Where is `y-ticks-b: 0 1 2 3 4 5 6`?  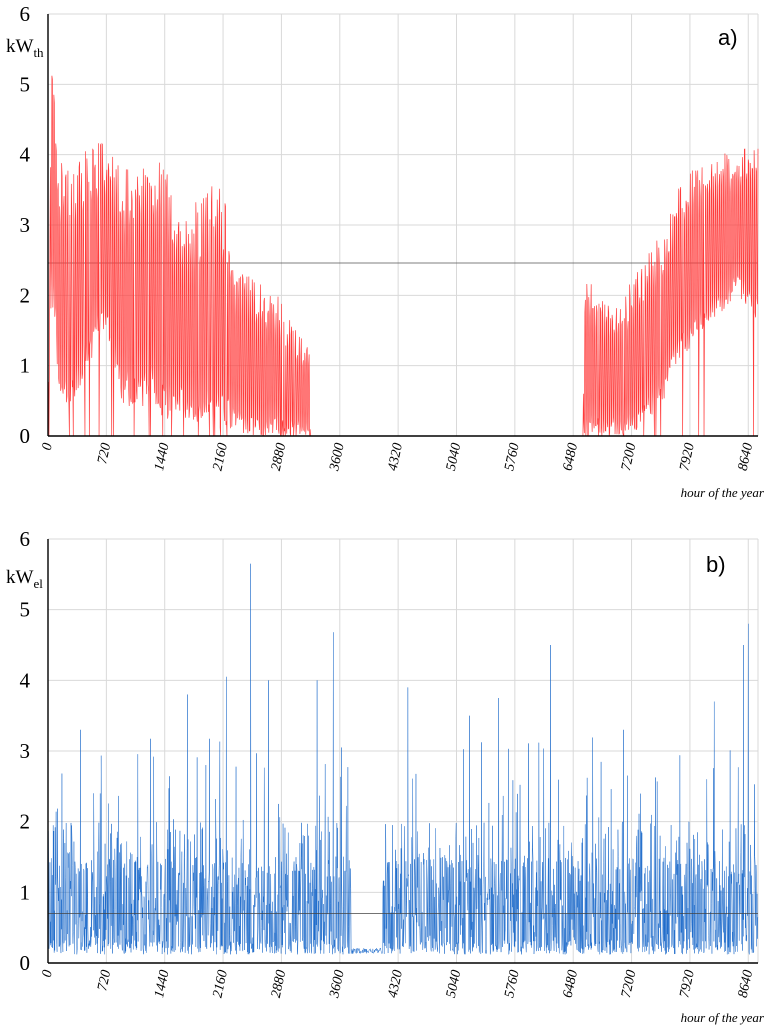 y-ticks-b: 0 1 2 3 4 5 6 is located at coordinates (25, 751).